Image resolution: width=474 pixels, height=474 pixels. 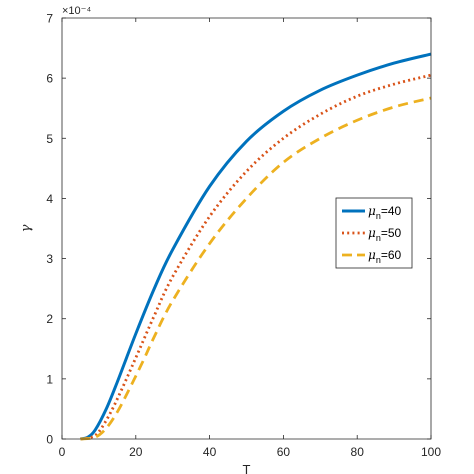 What do you see at coordinates (385, 212) in the screenshot?
I see `legend-label-1: μn=40` at bounding box center [385, 212].